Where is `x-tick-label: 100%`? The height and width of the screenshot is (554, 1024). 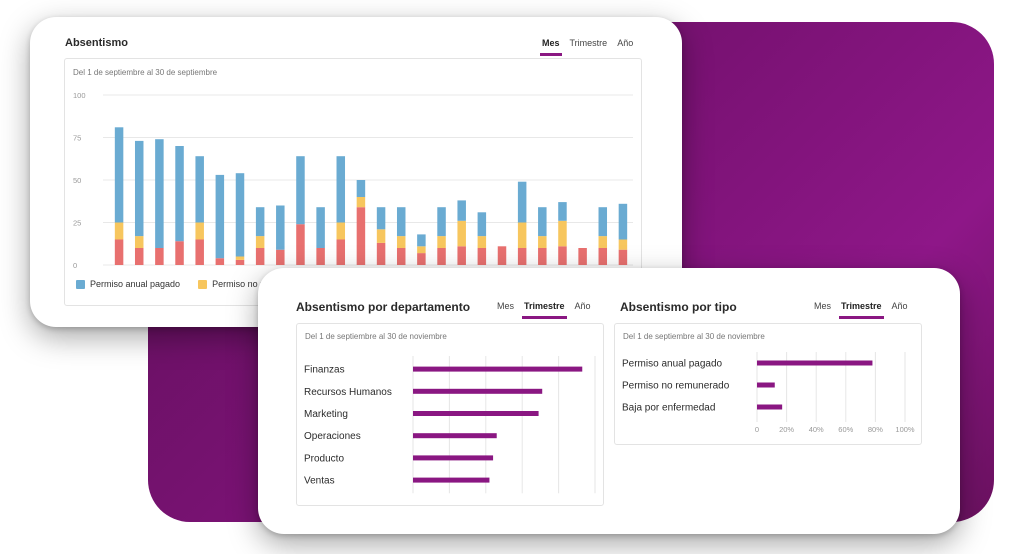 x-tick-label: 100% is located at coordinates (905, 429).